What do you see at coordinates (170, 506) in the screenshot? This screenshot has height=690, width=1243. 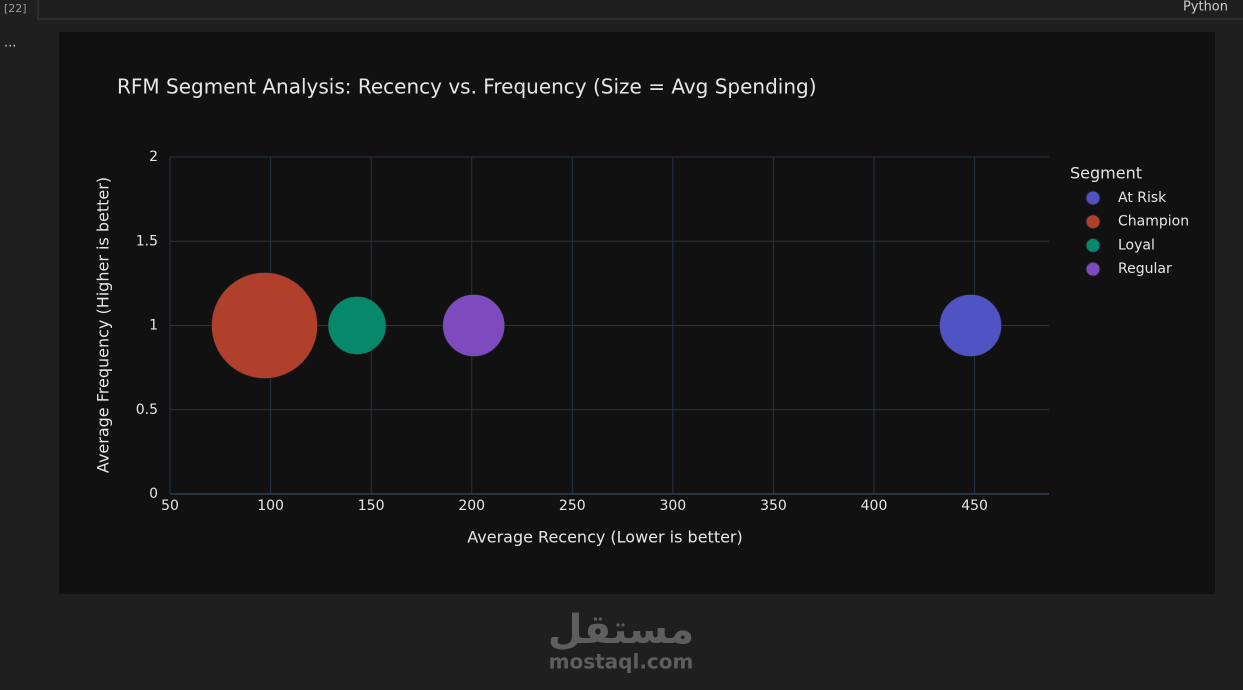 I see `x-tick-label: 50` at bounding box center [170, 506].